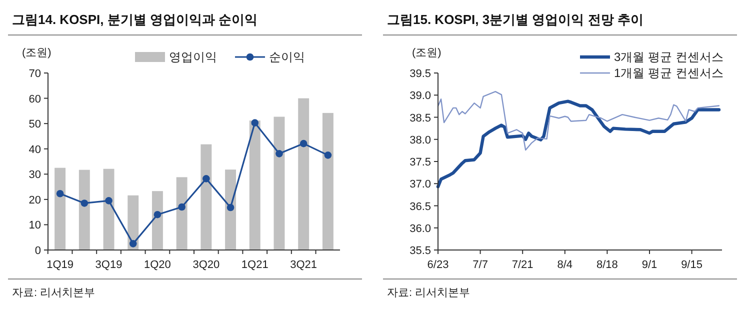  What do you see at coordinates (206, 265) in the screenshot?
I see `x-tick-label: 3Q20` at bounding box center [206, 265].